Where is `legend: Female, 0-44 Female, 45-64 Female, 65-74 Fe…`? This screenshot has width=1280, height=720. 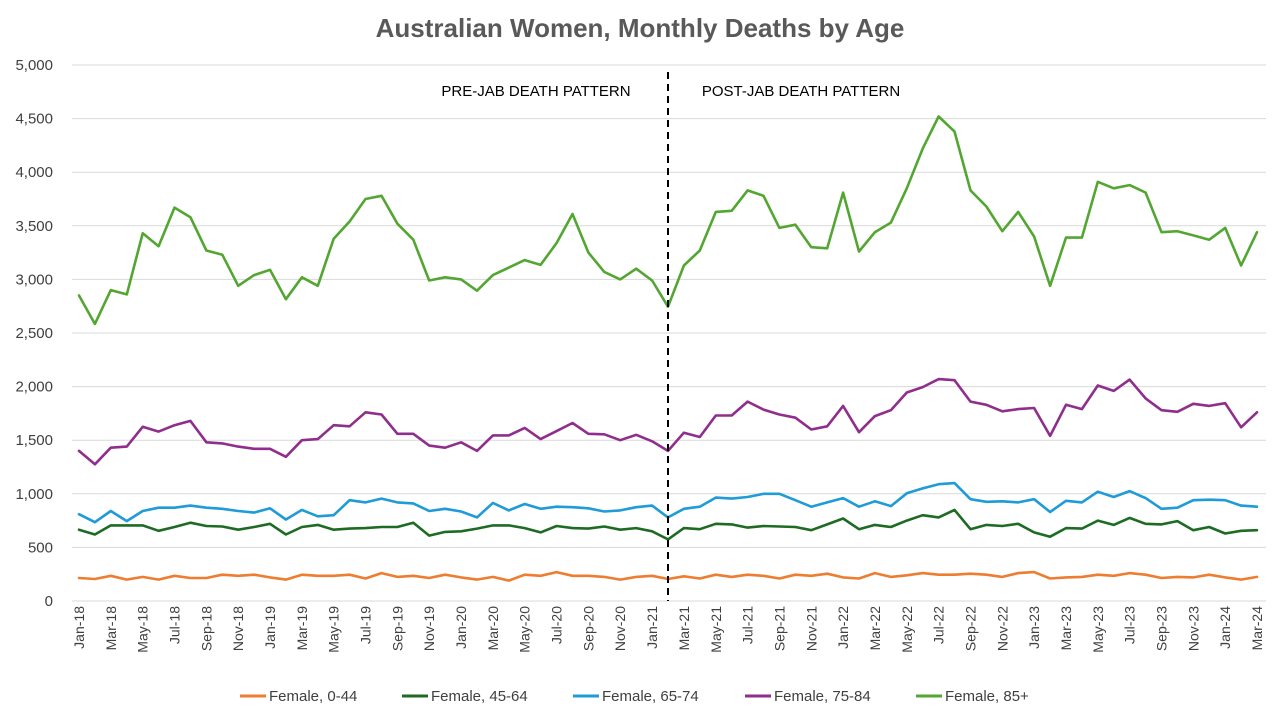
legend: Female, 0-44 Female, 45-64 Female, 65-74 Fe… is located at coordinates (634, 696).